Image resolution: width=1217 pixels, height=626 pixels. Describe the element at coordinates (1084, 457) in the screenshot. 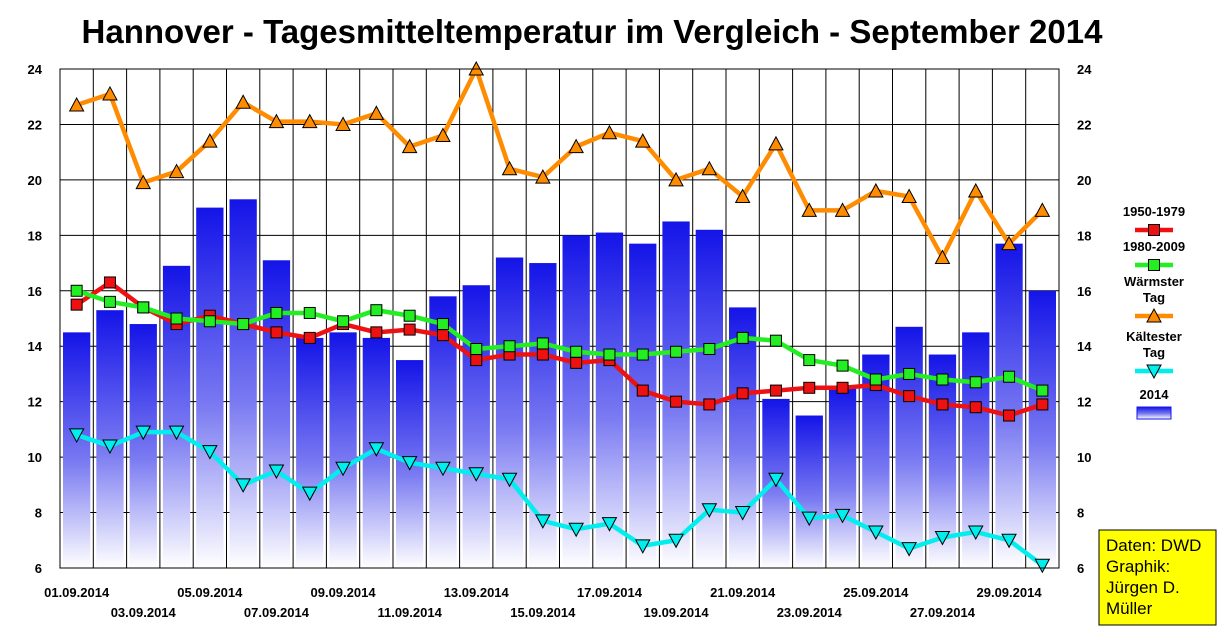

I see `y-tick-label-right: 10` at that location.